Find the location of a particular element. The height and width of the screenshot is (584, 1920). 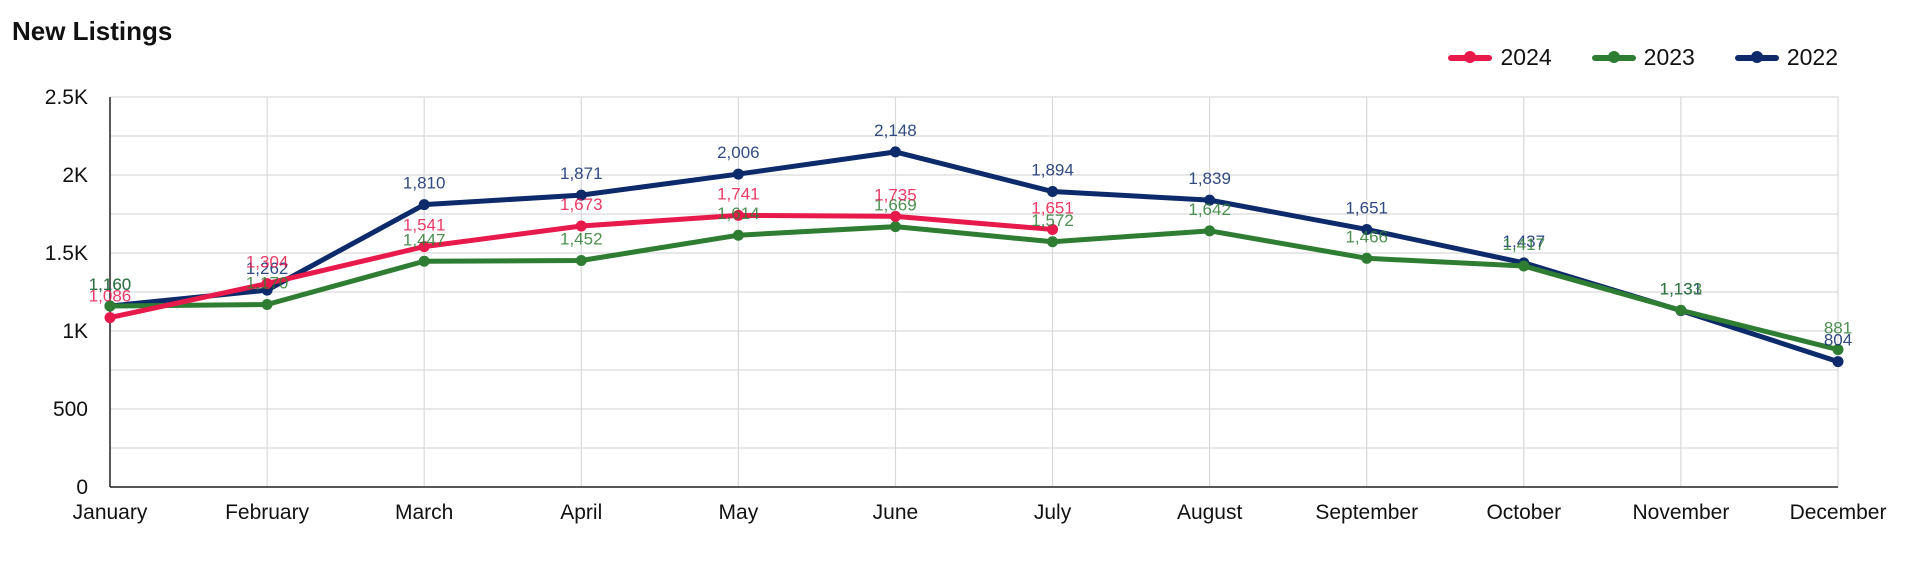

data-label-2023-november: 1,133 is located at coordinates (1681, 288).